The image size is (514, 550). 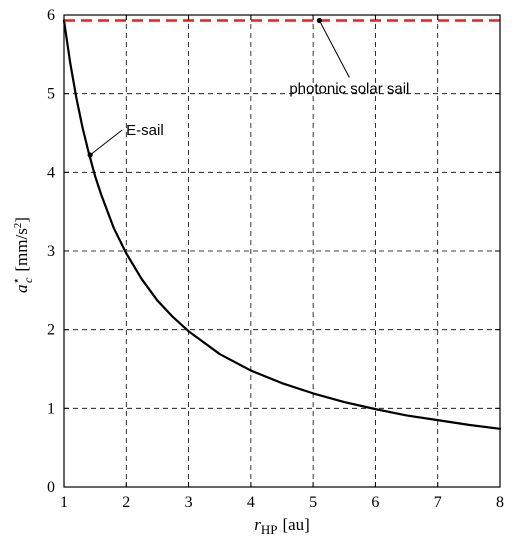 What do you see at coordinates (21, 220) in the screenshot?
I see `y-axis-label-unit-close: ]` at bounding box center [21, 220].